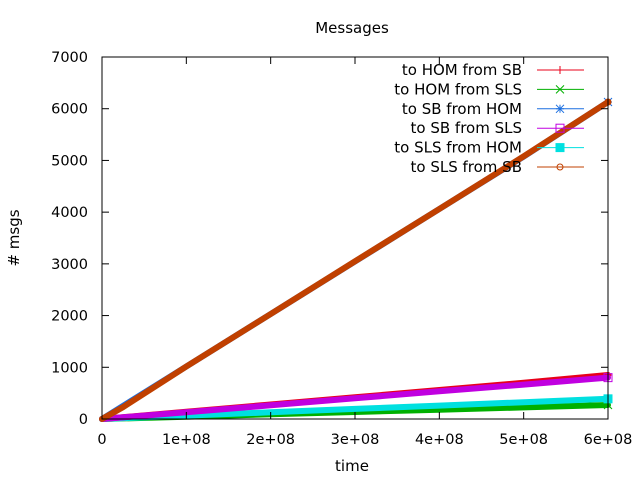 The height and width of the screenshot is (480, 640). Describe the element at coordinates (83, 420) in the screenshot. I see `y-tick-label: 0` at that location.